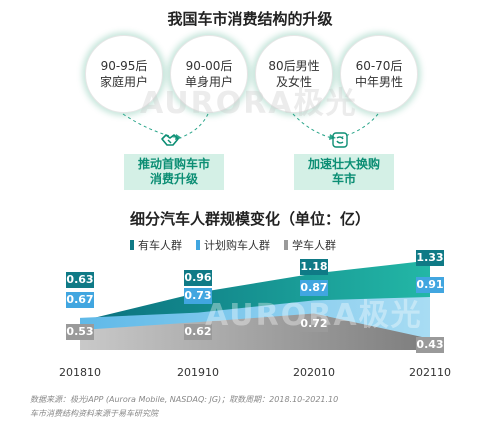 This screenshot has width=500, height=427. I want to click on legend-label: 计划购车人群, so click(237, 245).